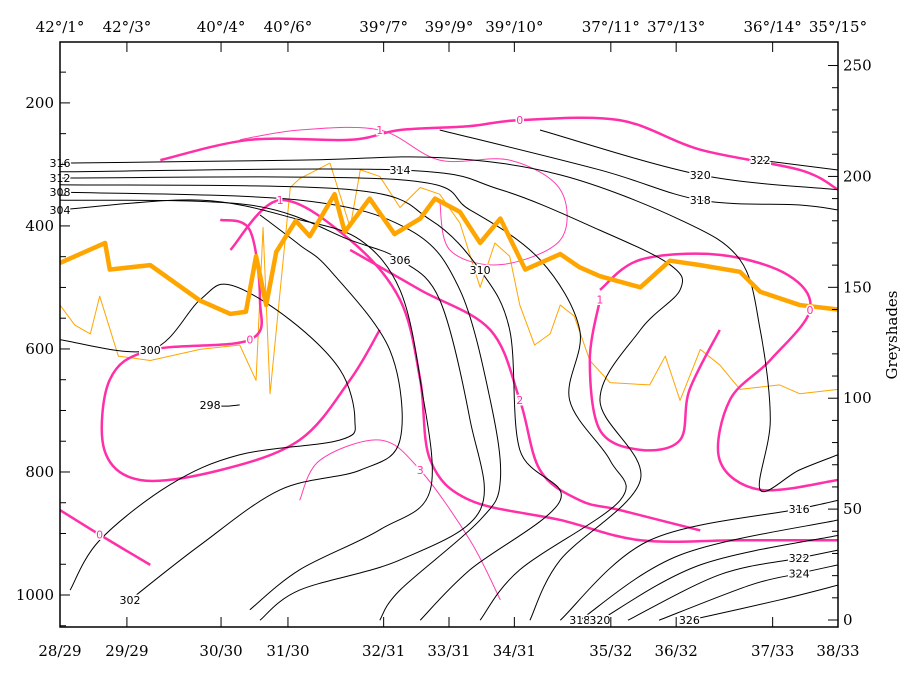  I want to click on left-tick-label: 1000, so click(35, 595).